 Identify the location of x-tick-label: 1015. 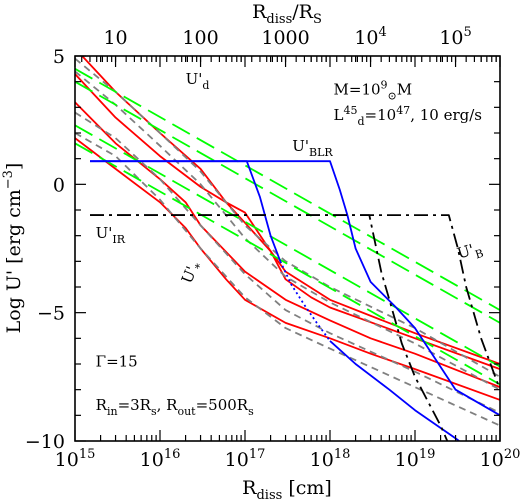
(75, 459).